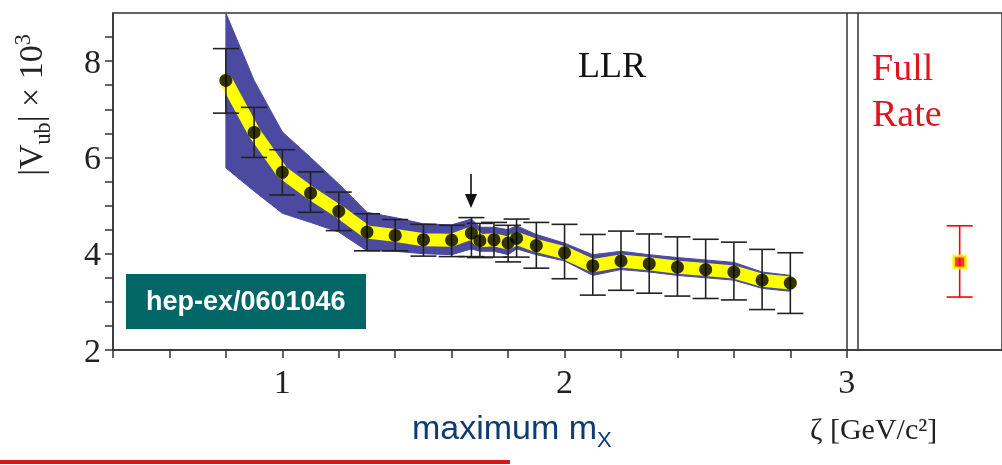 This screenshot has height=465, width=1002. Describe the element at coordinates (907, 90) in the screenshot. I see `annotation: Full Rate` at that location.